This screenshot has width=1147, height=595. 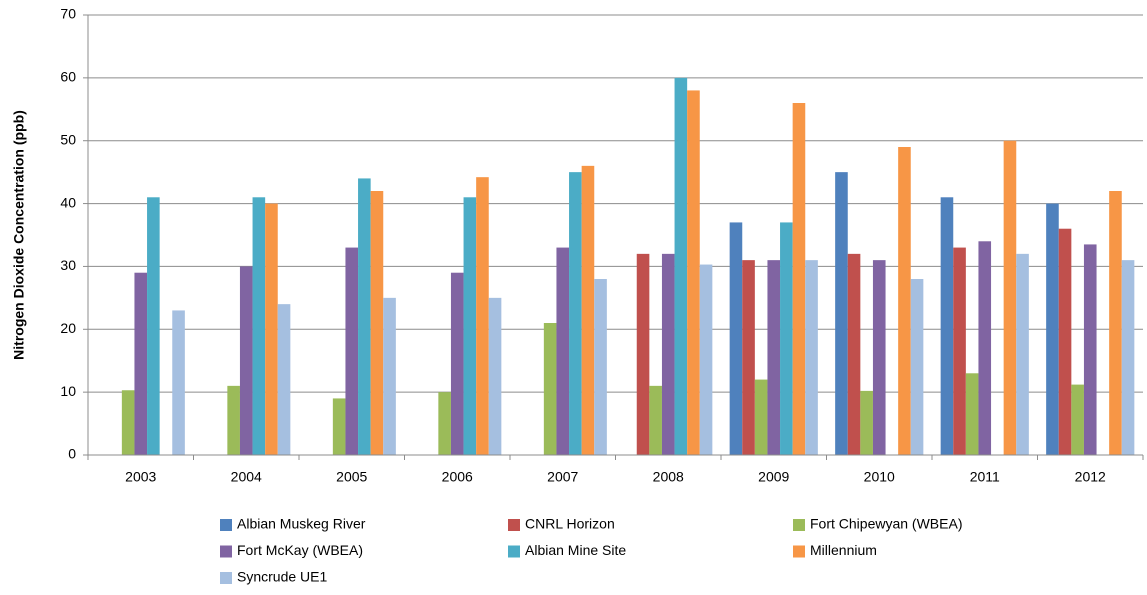 I want to click on y-tick-label: 50, so click(x=68, y=139).